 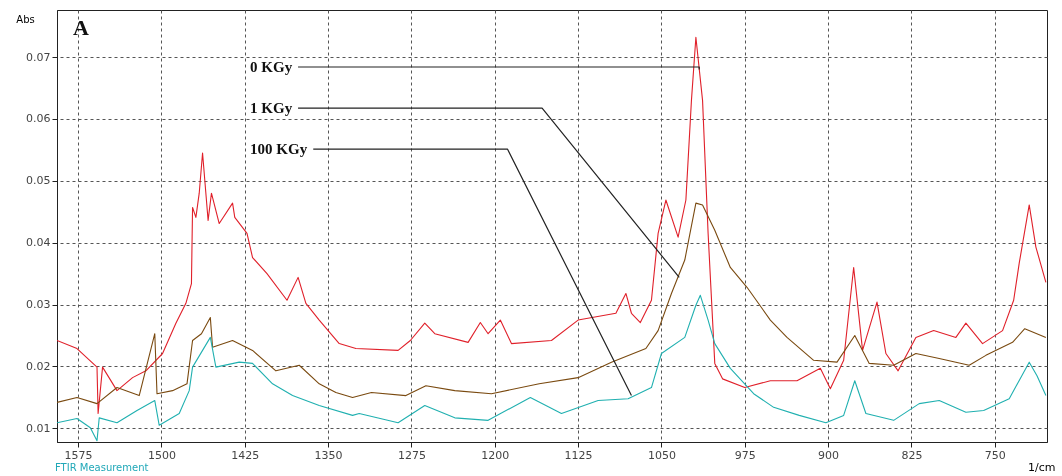 What do you see at coordinates (1042, 467) in the screenshot?
I see `x-axis-title: 1/cm` at bounding box center [1042, 467].